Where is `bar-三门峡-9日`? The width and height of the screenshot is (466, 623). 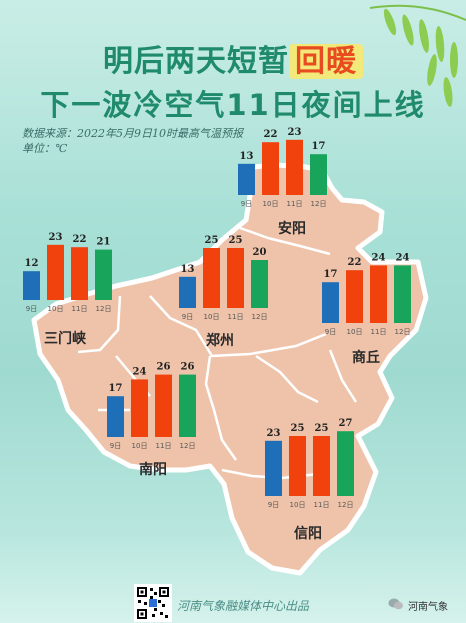
bar-三门峡-9日 is located at coordinates (31, 285).